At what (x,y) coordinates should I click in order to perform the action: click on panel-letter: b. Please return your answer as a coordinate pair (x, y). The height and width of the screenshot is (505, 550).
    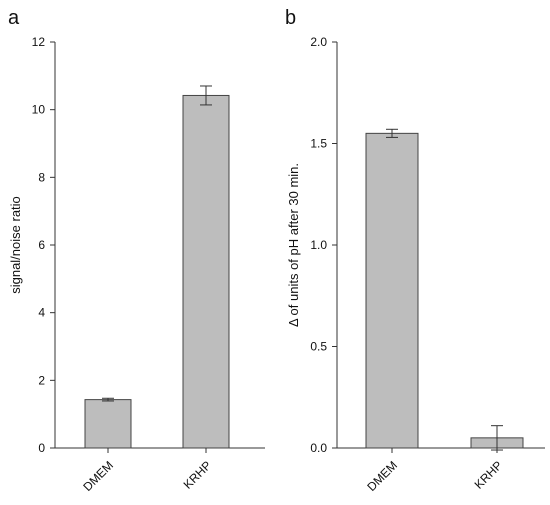
    Looking at the image, I should click on (290, 18).